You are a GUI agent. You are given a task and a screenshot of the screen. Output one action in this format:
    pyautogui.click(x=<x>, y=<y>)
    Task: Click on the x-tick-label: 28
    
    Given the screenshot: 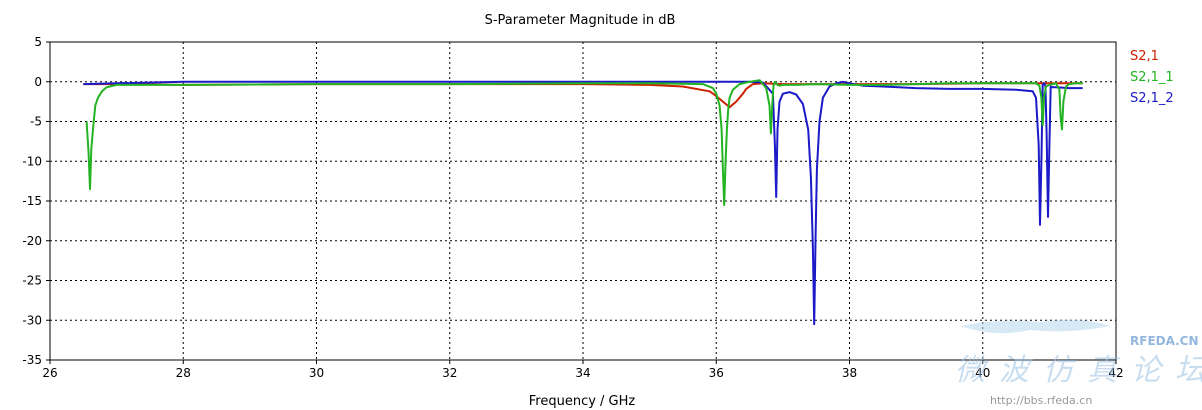 What is the action you would take?
    pyautogui.click(x=183, y=373)
    